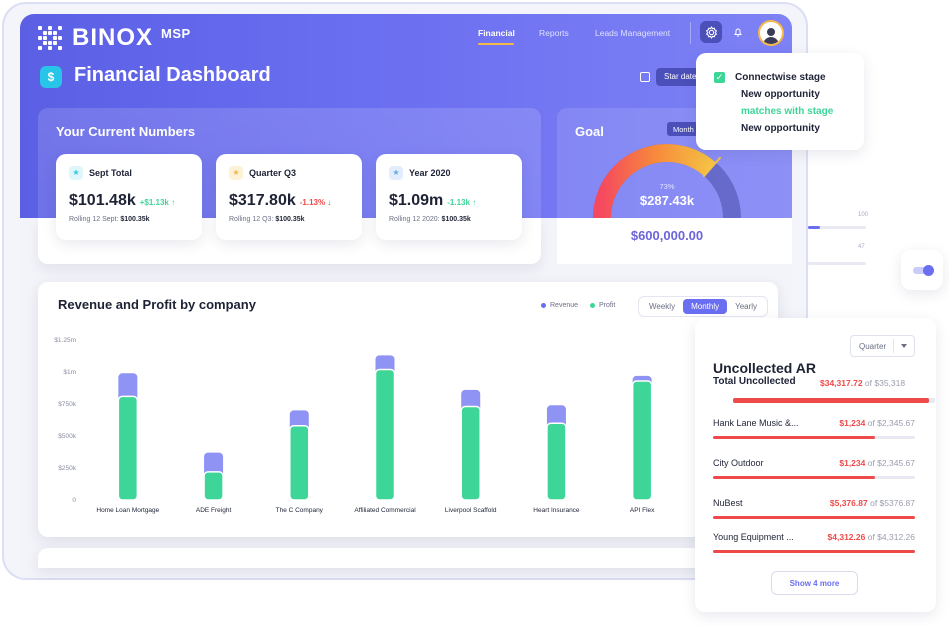 The image size is (949, 626). I want to click on user-avatar-icon, so click(771, 36).